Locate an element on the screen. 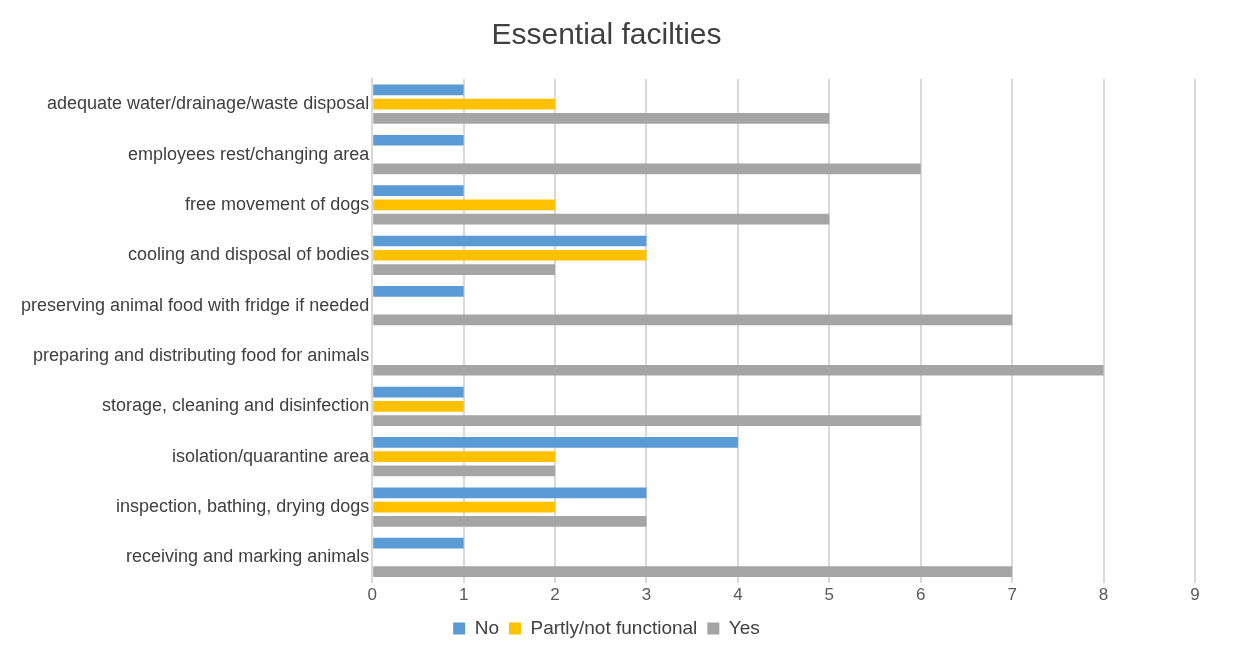 The image size is (1233, 655). y-tick-label: receiving and marking animals is located at coordinates (248, 556).